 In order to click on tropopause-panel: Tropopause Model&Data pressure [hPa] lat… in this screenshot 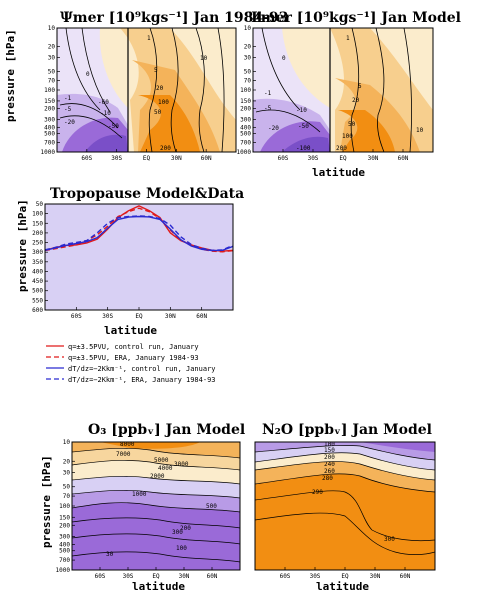, I will do `click(130, 261)`.